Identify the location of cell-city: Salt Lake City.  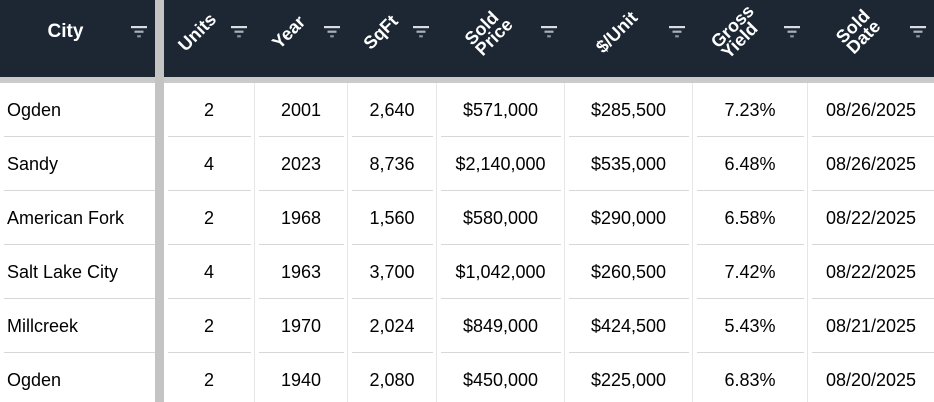
(77, 272).